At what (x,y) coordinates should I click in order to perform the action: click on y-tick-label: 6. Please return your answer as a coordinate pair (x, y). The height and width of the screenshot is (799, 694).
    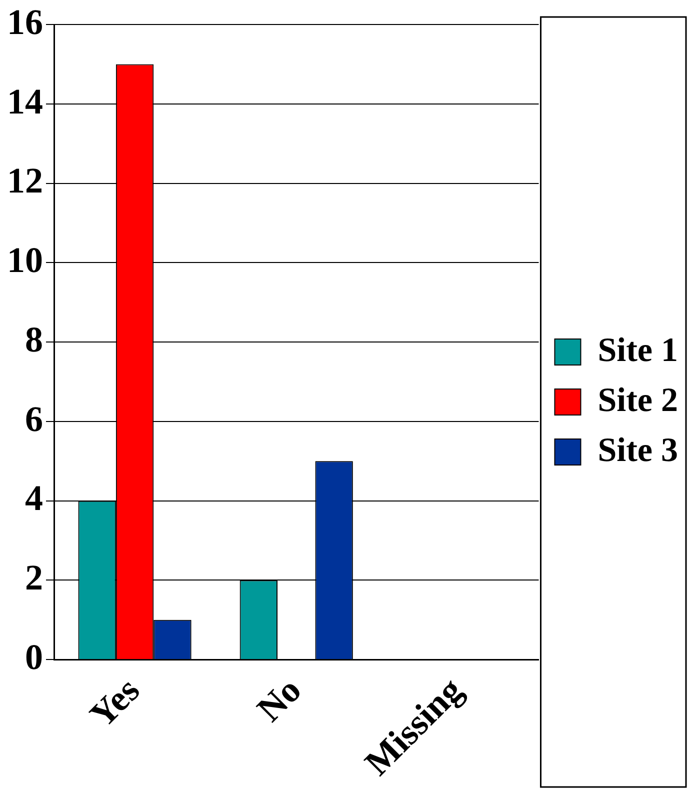
    Looking at the image, I should click on (34, 418).